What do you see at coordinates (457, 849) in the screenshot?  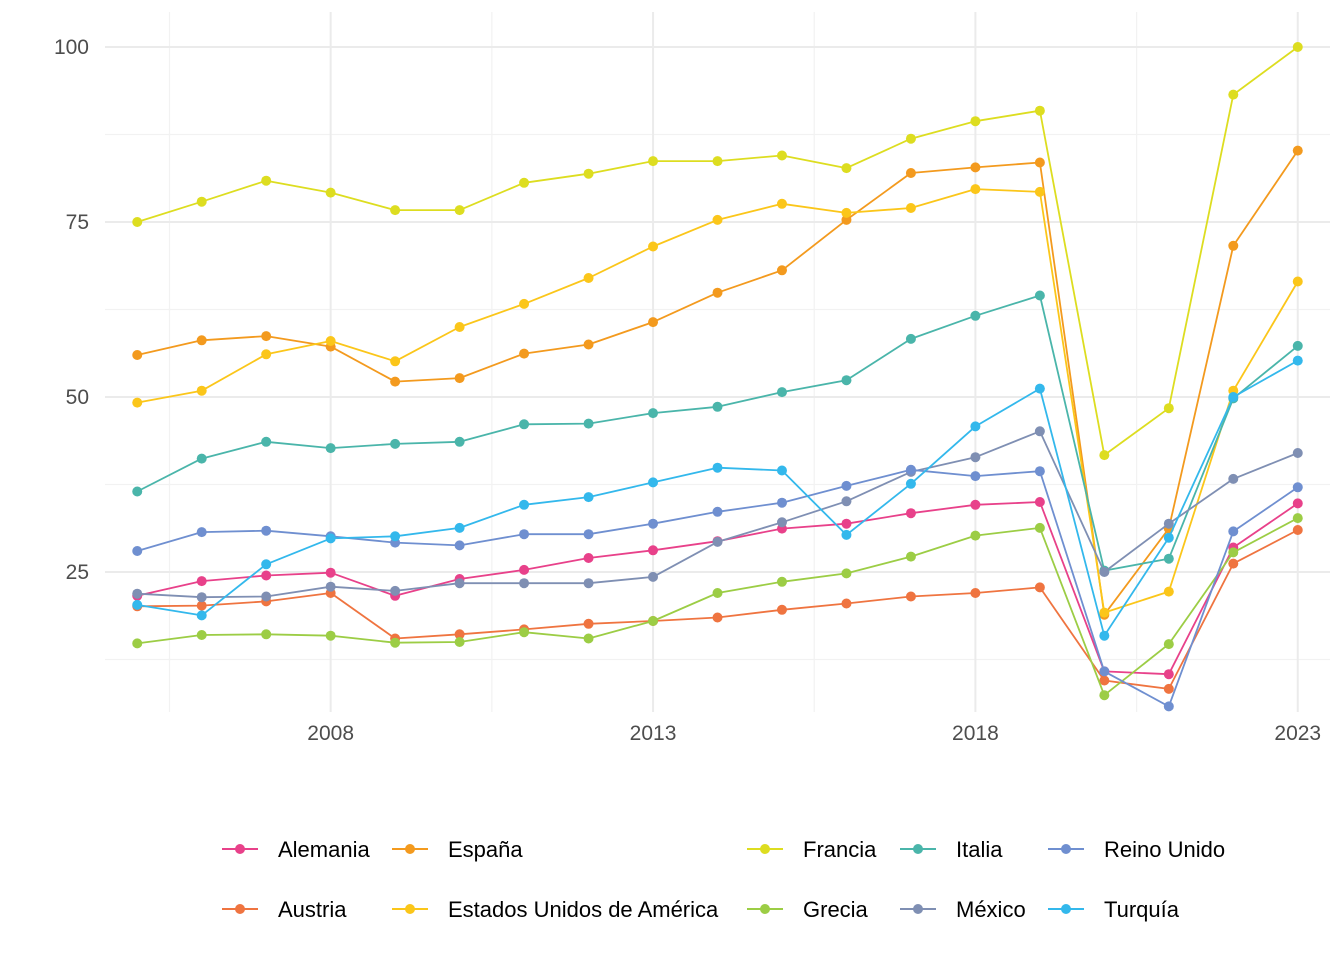 I see `legend-item: España` at bounding box center [457, 849].